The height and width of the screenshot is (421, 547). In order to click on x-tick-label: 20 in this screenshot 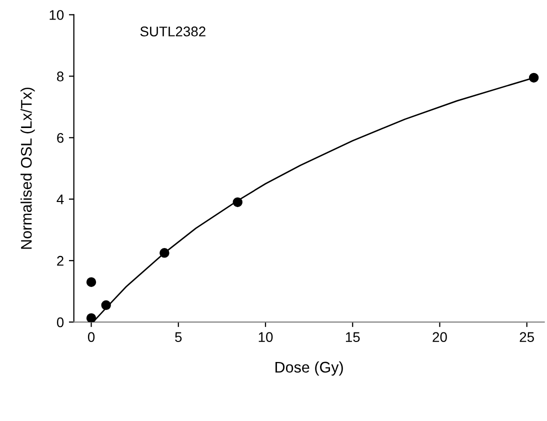, I will do `click(439, 337)`.